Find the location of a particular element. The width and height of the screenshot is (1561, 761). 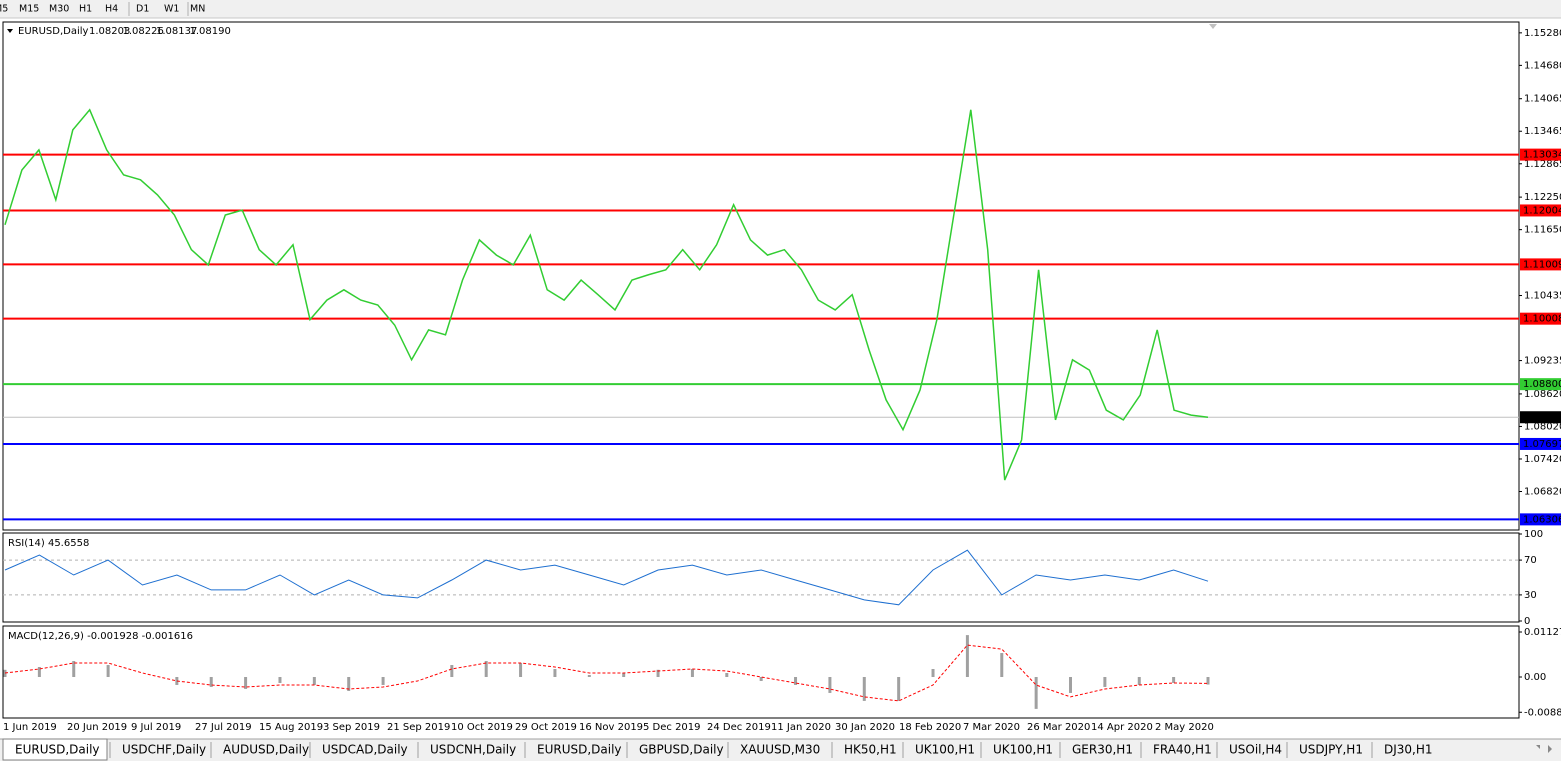

y-tick-label: 1.14680 is located at coordinates (1542, 65).